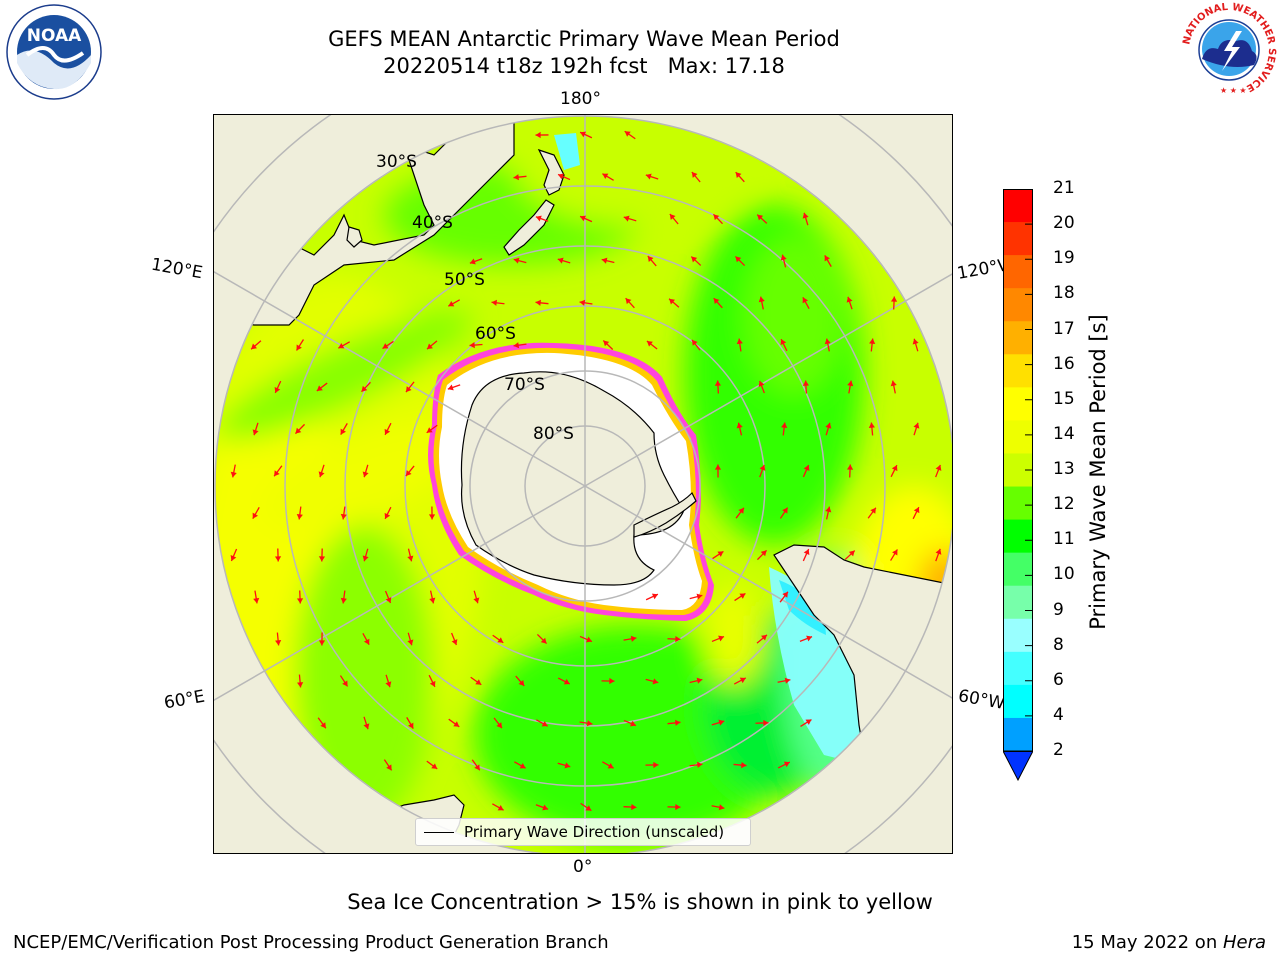 This screenshot has height=960, width=1280. What do you see at coordinates (1098, 472) in the screenshot?
I see `colorbar-title: Primary Wave Mean Period [s]` at bounding box center [1098, 472].